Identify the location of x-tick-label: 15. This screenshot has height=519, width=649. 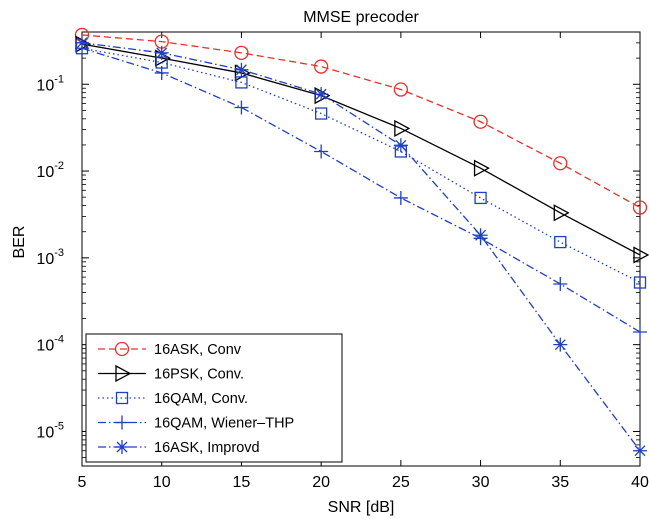
(242, 482).